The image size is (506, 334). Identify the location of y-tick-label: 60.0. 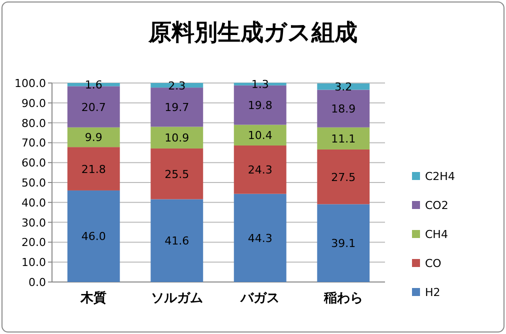
(34, 163).